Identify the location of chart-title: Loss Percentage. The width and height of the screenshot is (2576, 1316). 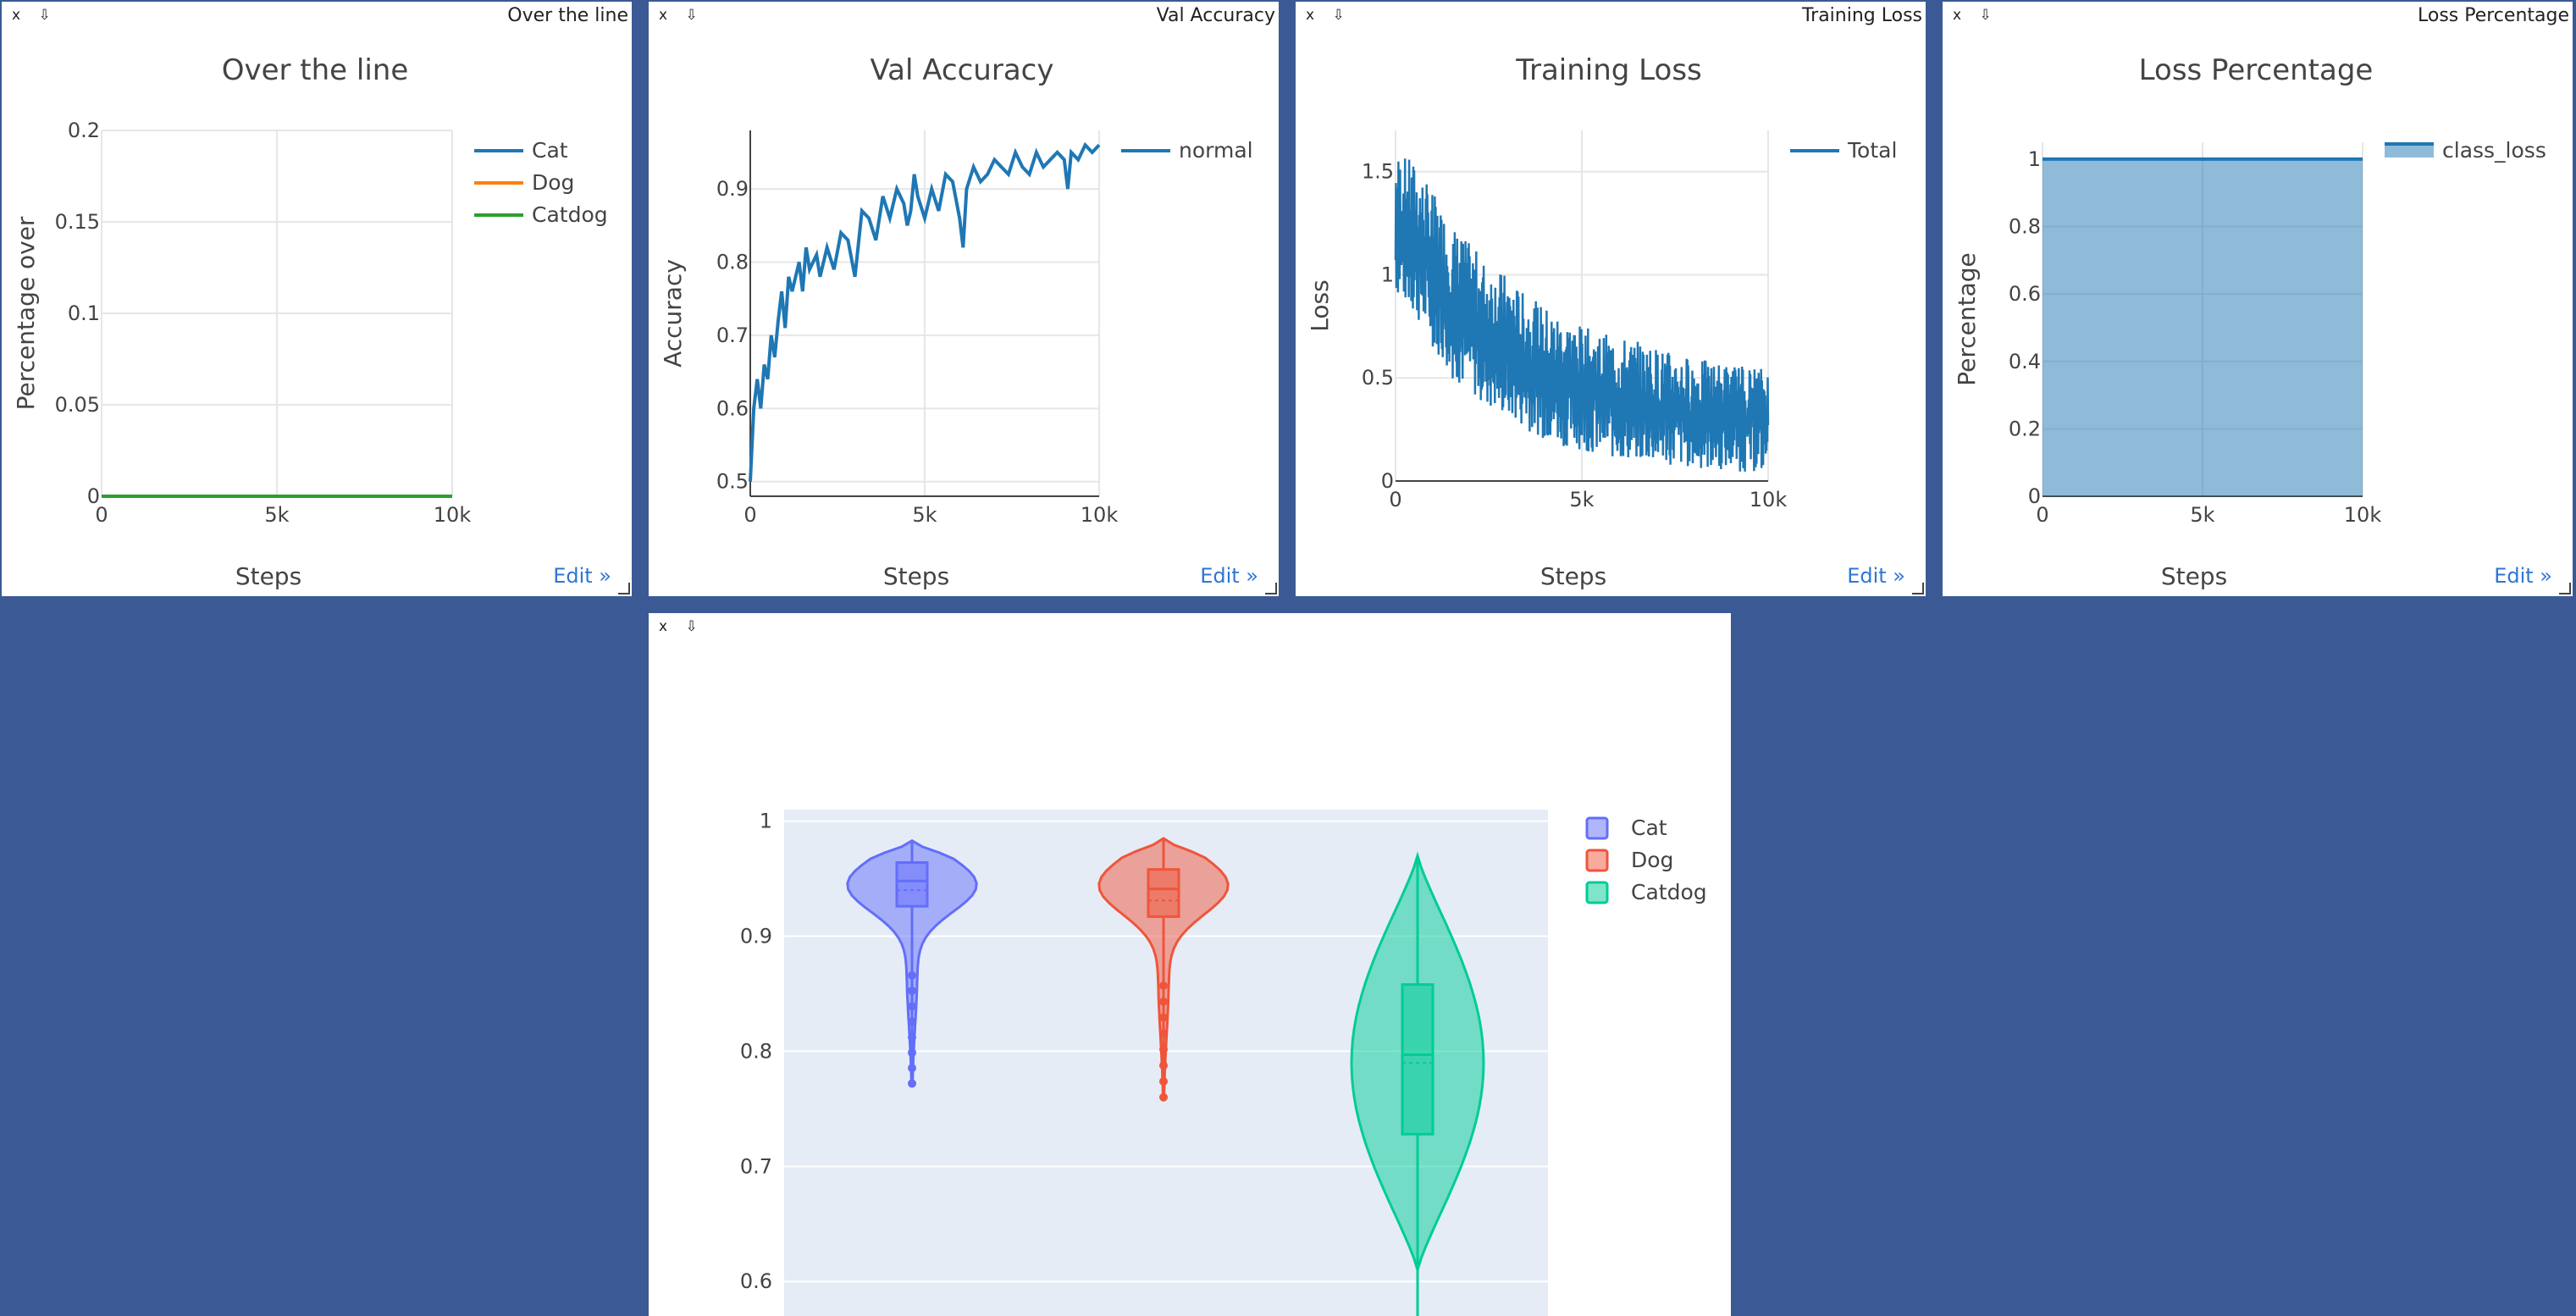
(2256, 70).